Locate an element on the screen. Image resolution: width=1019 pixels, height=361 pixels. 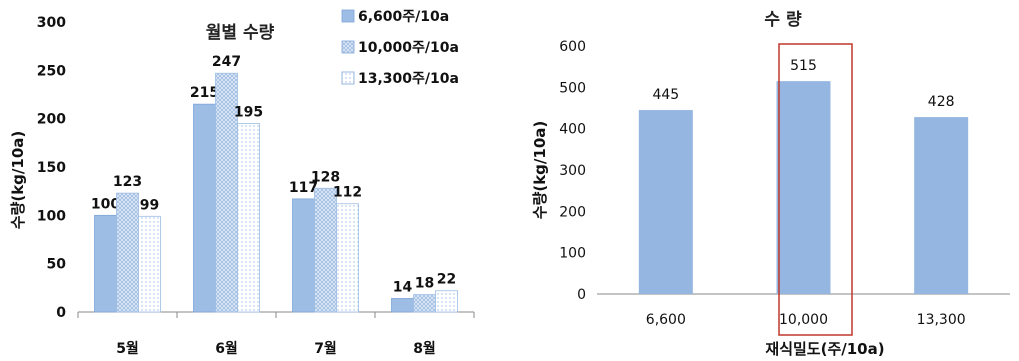
y-tick-label: 600 is located at coordinates (572, 47).